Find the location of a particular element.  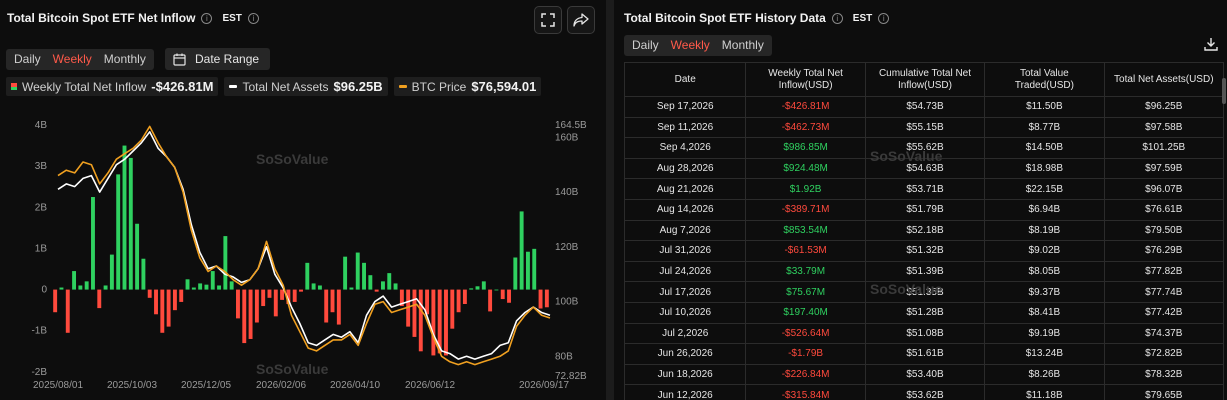

cell-date: Jul 2,2026 is located at coordinates (685, 333).